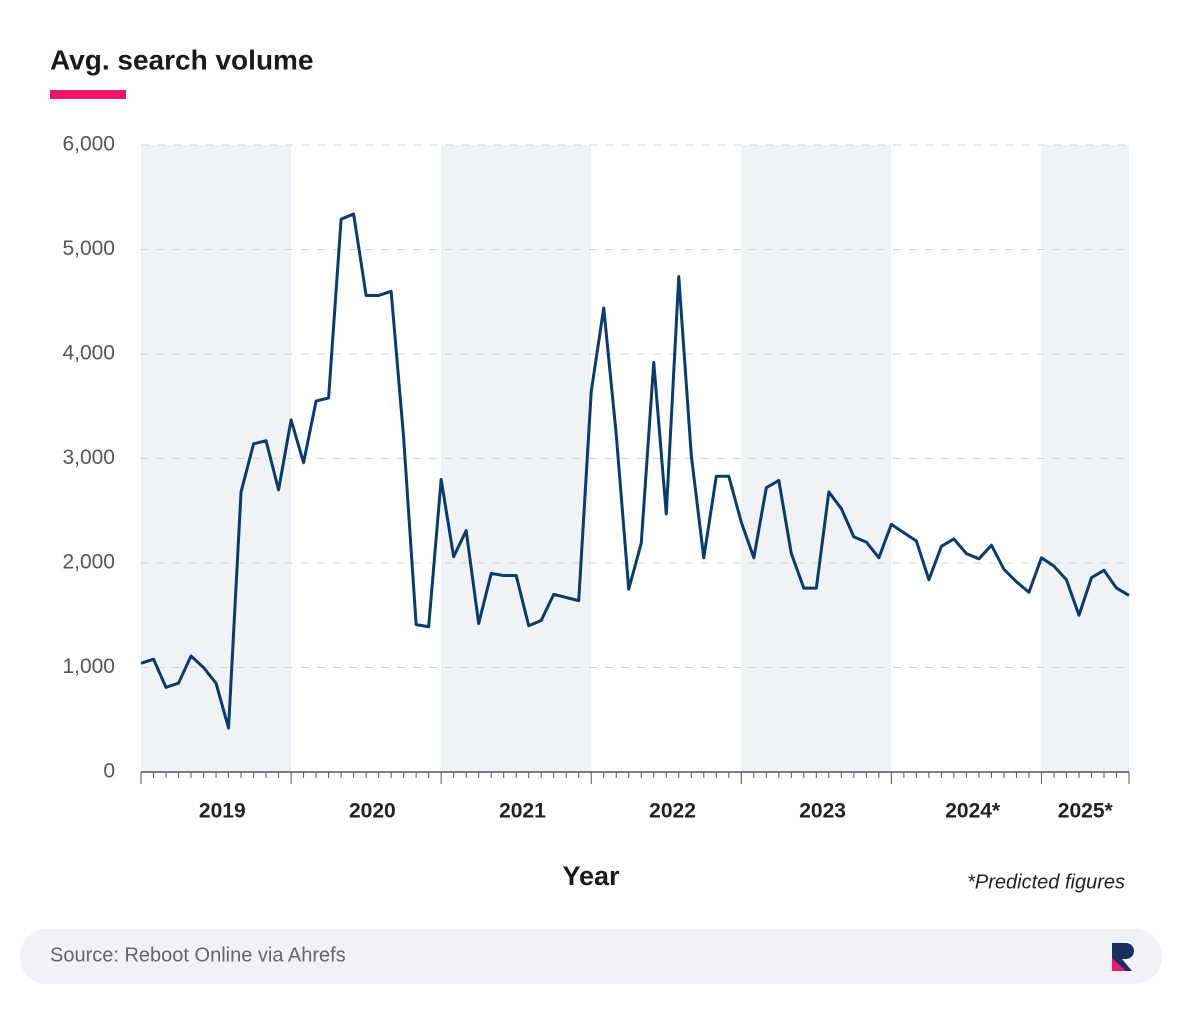  Describe the element at coordinates (822, 811) in the screenshot. I see `x-tick-label: 2023` at that location.